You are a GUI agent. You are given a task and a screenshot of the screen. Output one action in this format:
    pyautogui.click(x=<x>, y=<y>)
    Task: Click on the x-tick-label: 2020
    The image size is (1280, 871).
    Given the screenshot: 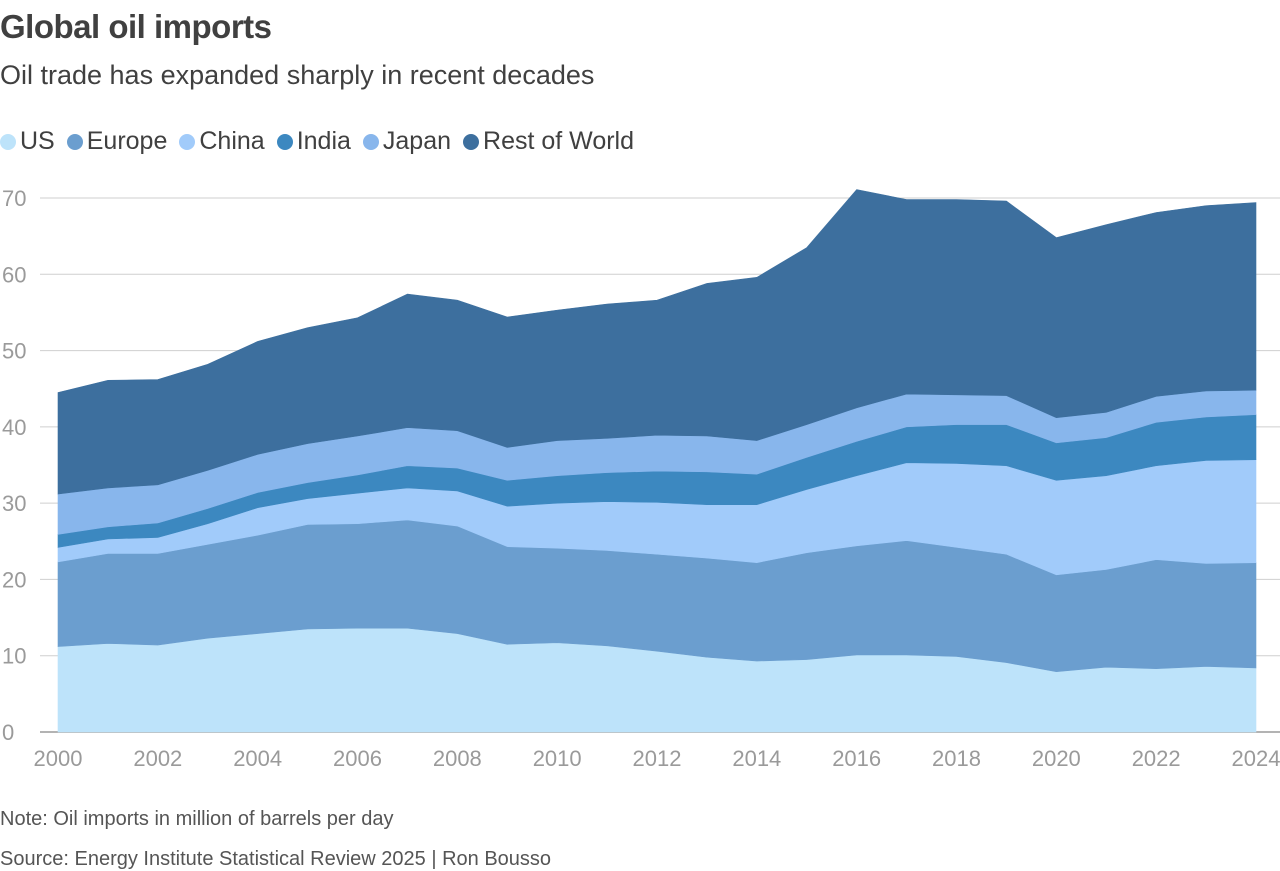 What is the action you would take?
    pyautogui.click(x=1056, y=758)
    